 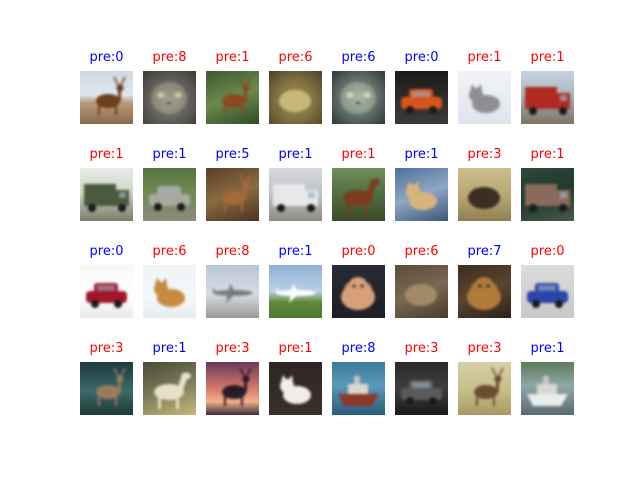 I want to click on deer-on-grass-image, so click(x=484, y=388).